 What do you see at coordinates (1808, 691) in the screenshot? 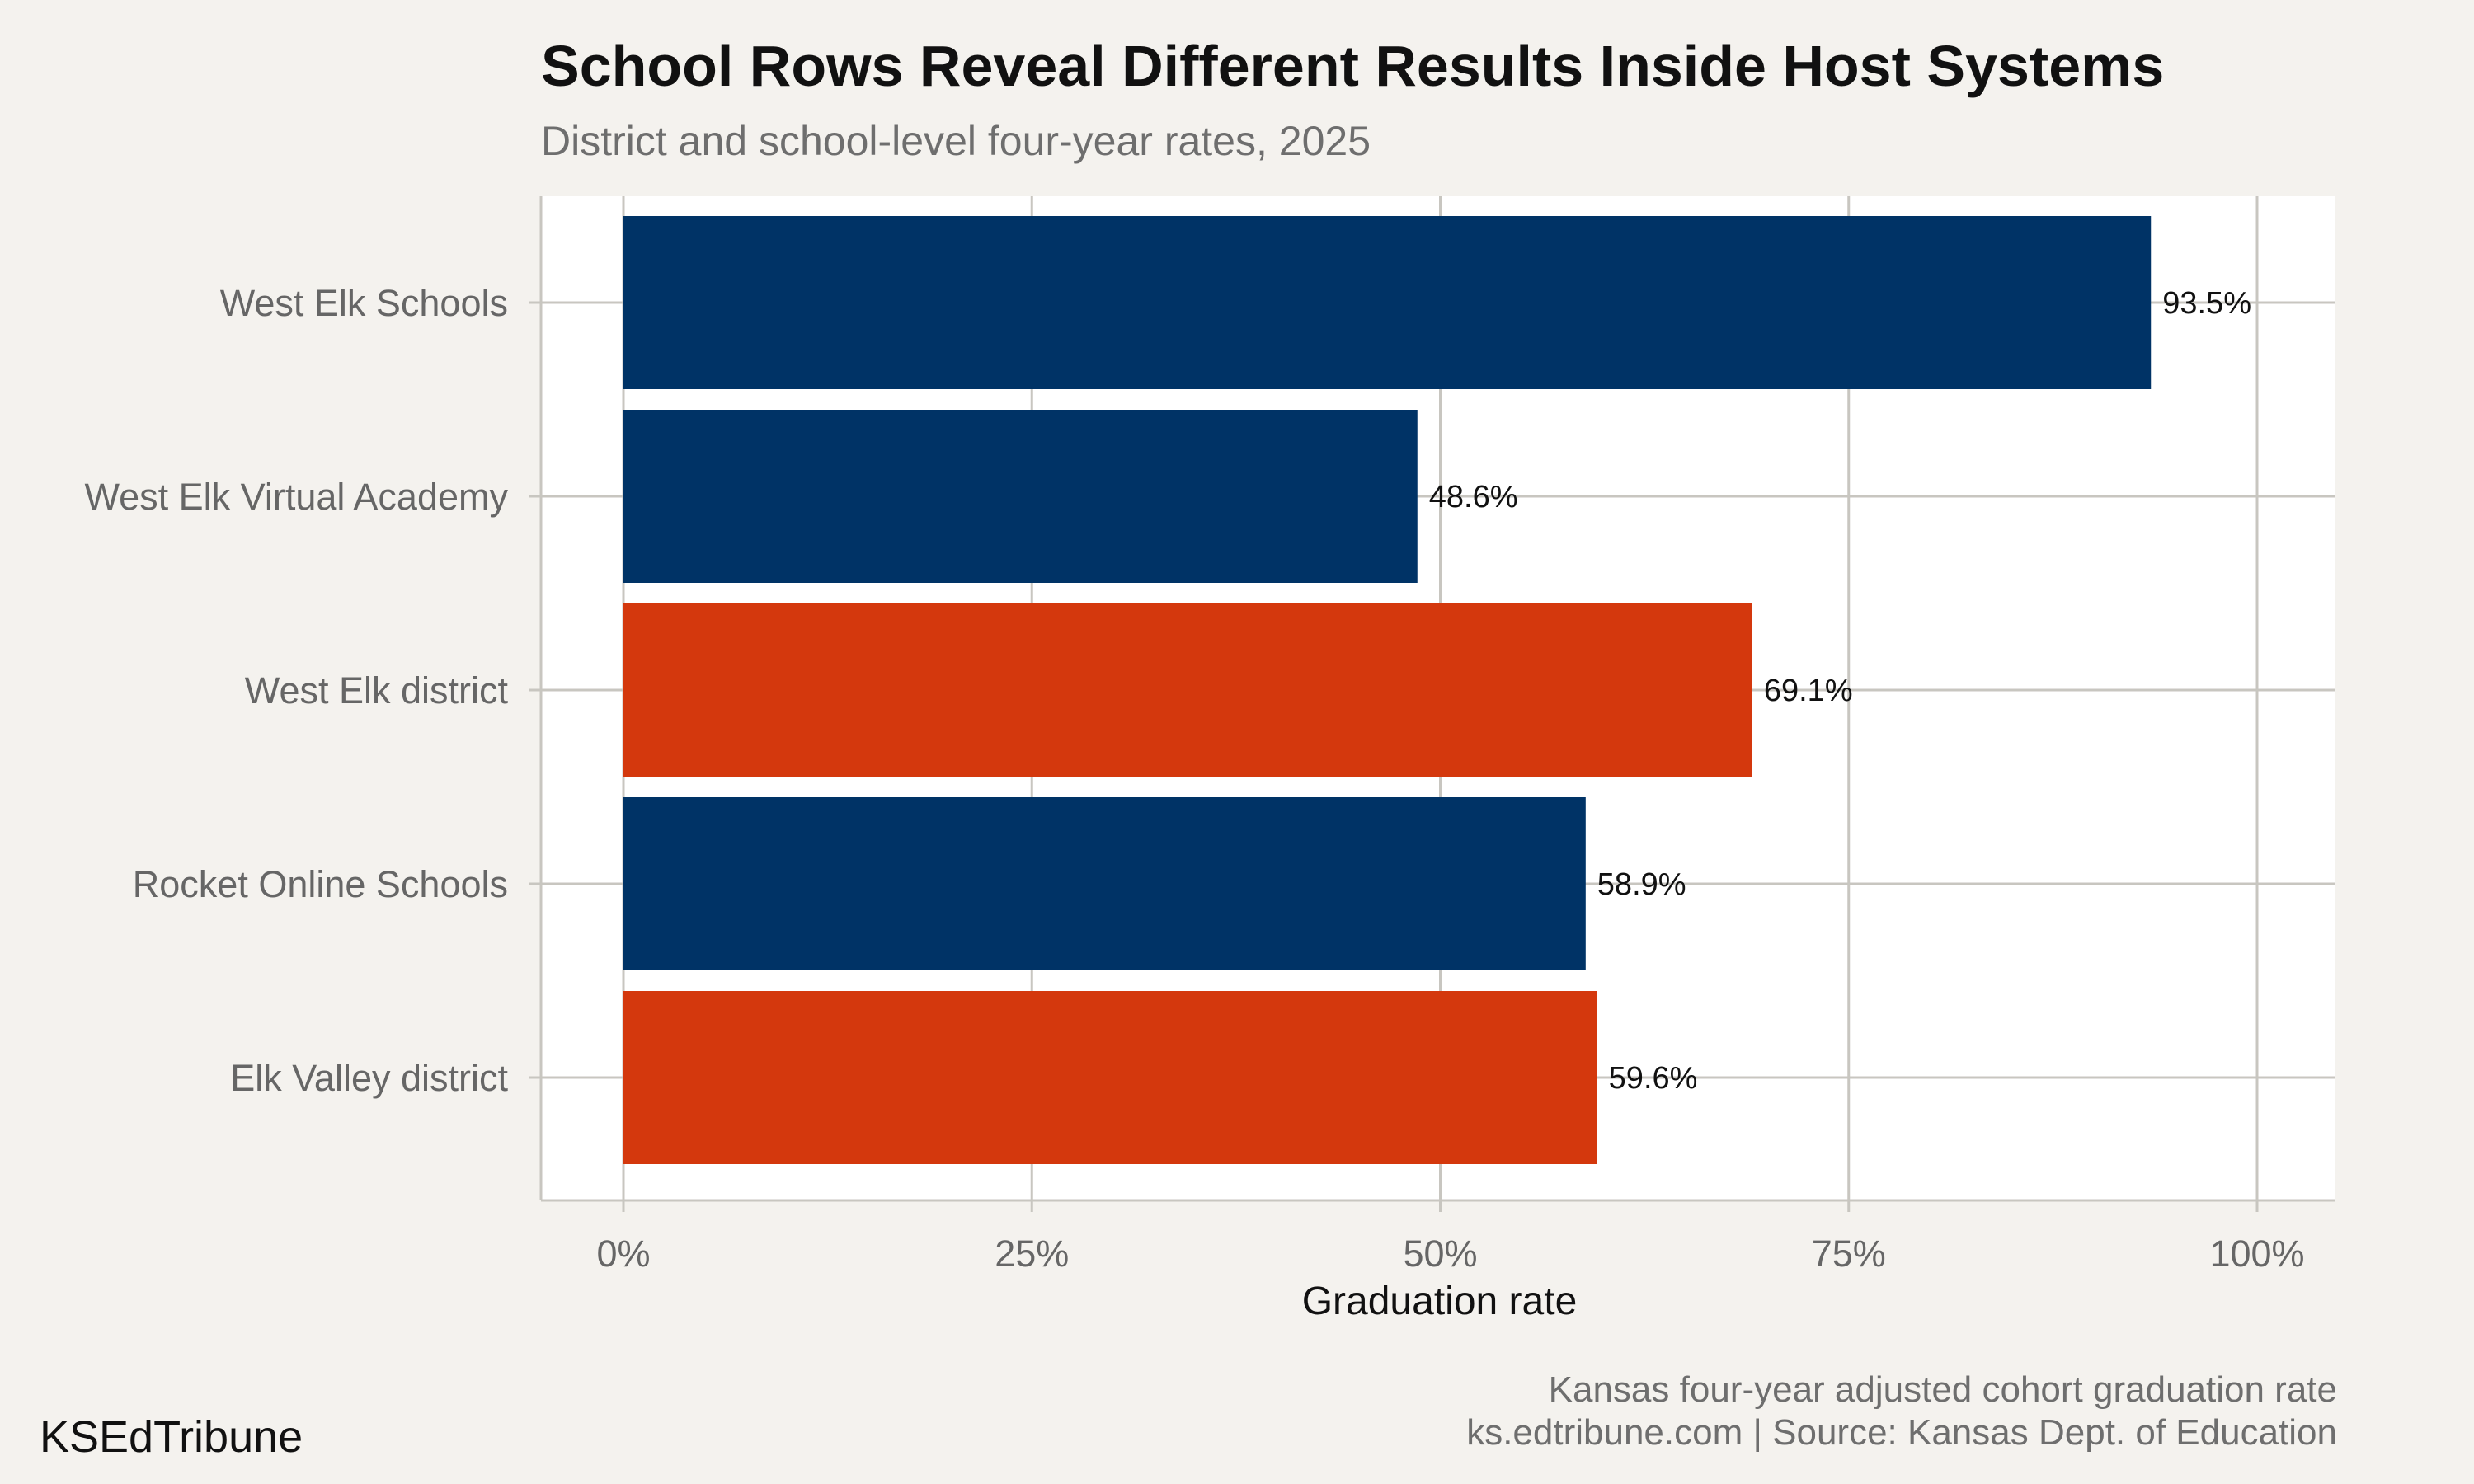
I see `value-label: 69.1%` at bounding box center [1808, 691].